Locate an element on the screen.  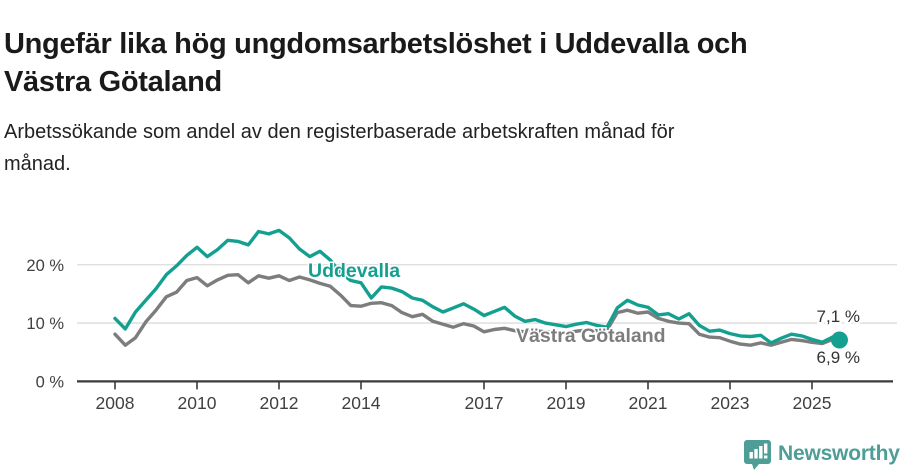
end-value-label-uddevalla: 7,1 % is located at coordinates (838, 316).